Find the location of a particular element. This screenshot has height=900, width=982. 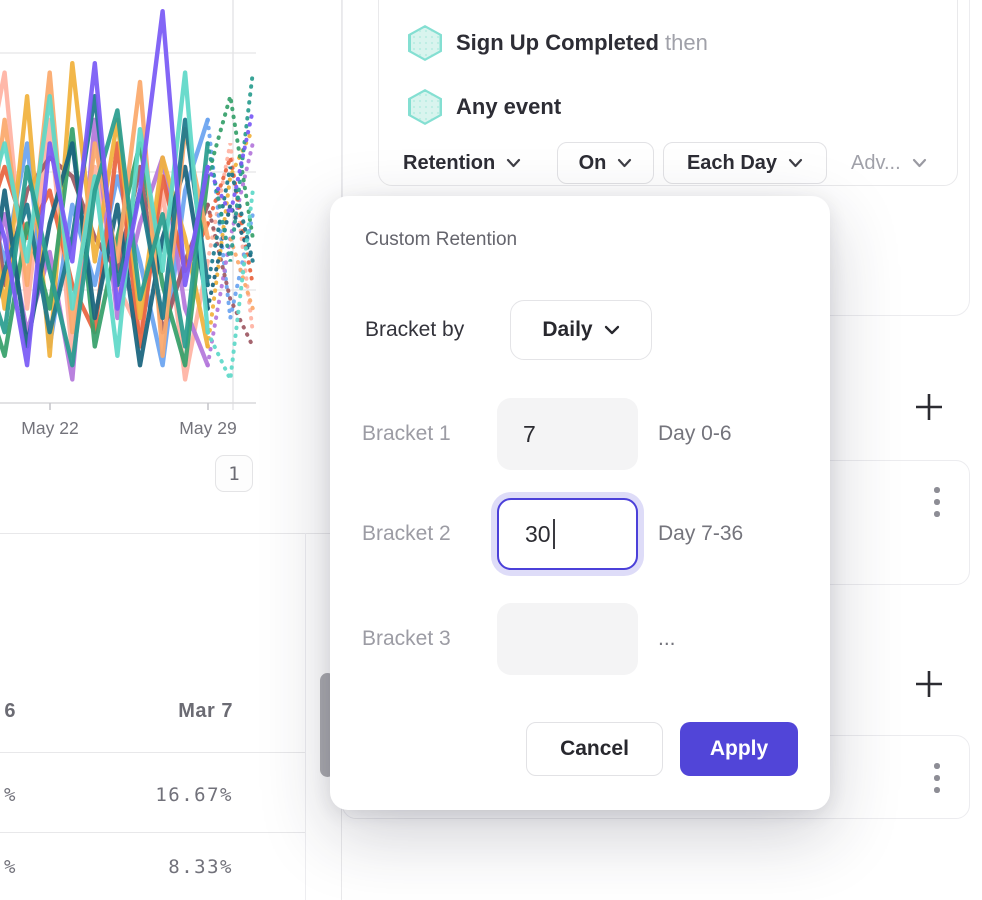

measurement-select: Retention is located at coordinates (462, 163).